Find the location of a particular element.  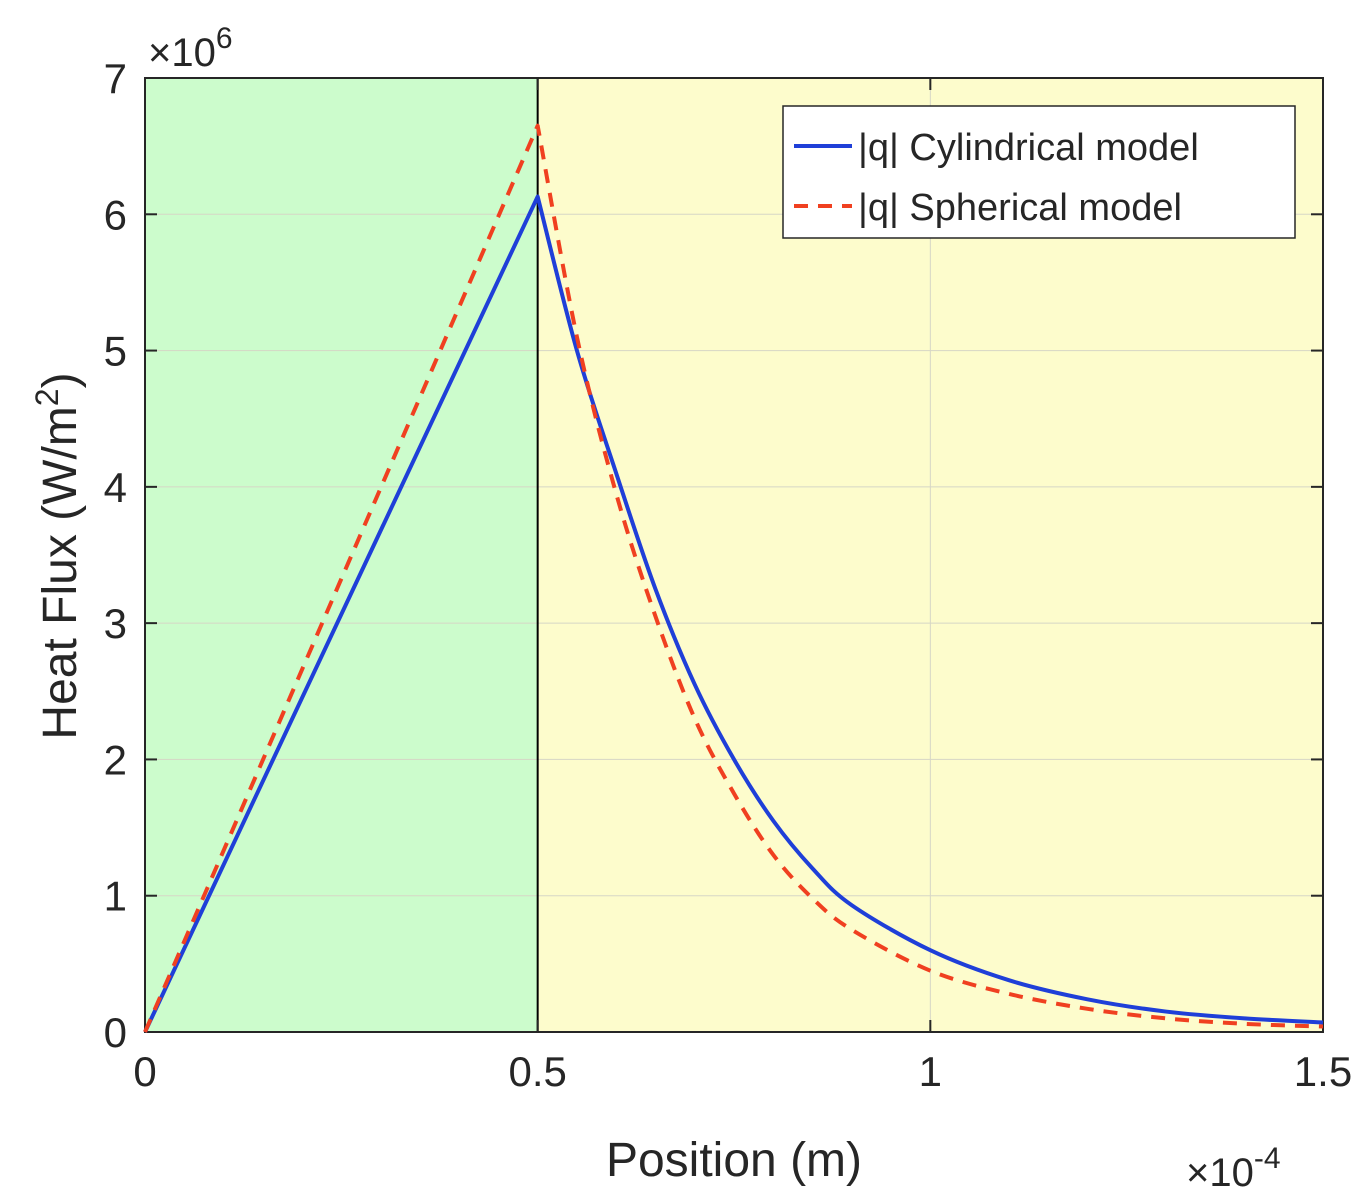

y-tick-label-4: 4 is located at coordinates (115, 487).